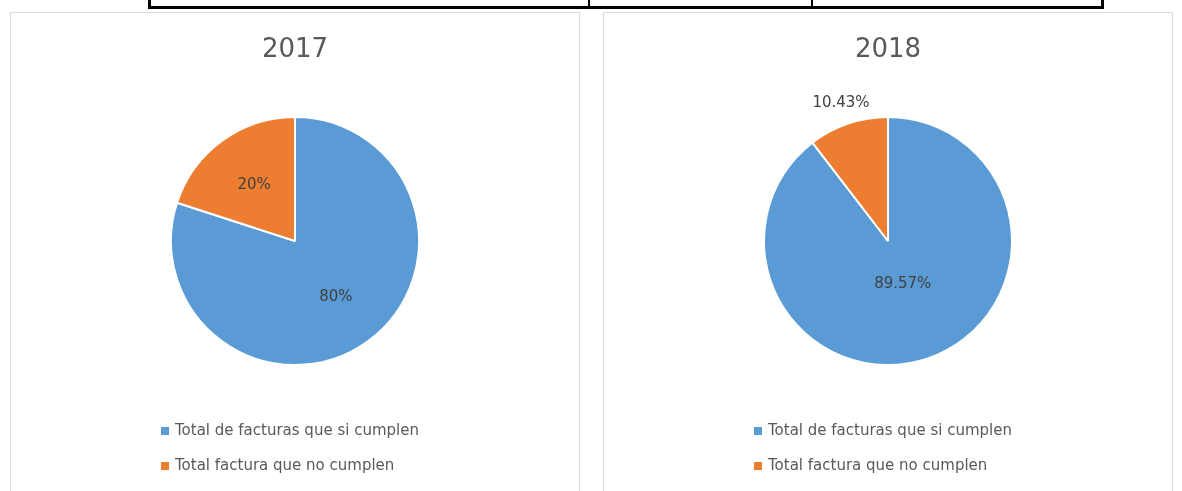 Image resolution: width=1182 pixels, height=491 pixels. I want to click on data-label: 20%, so click(254, 183).